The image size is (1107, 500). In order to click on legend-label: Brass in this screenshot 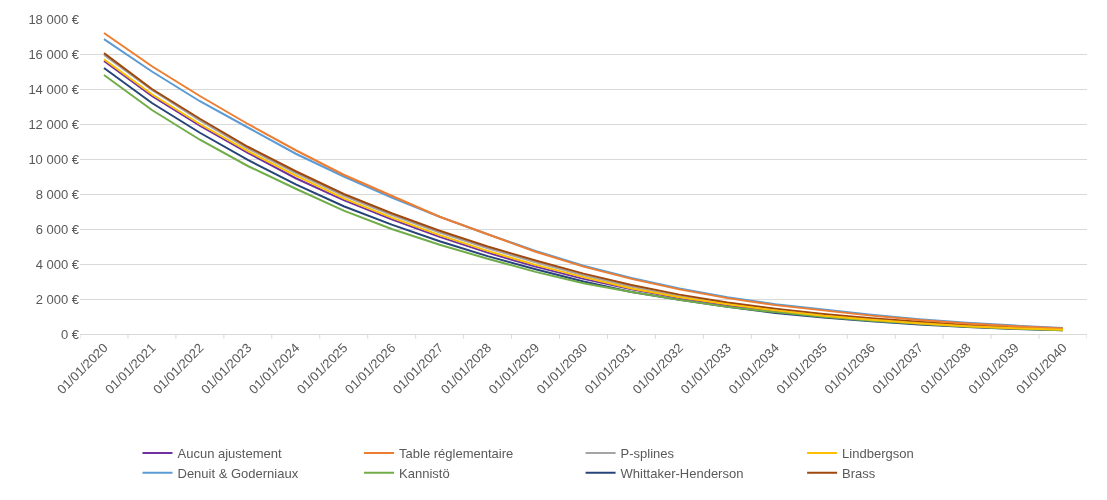, I will do `click(859, 473)`.